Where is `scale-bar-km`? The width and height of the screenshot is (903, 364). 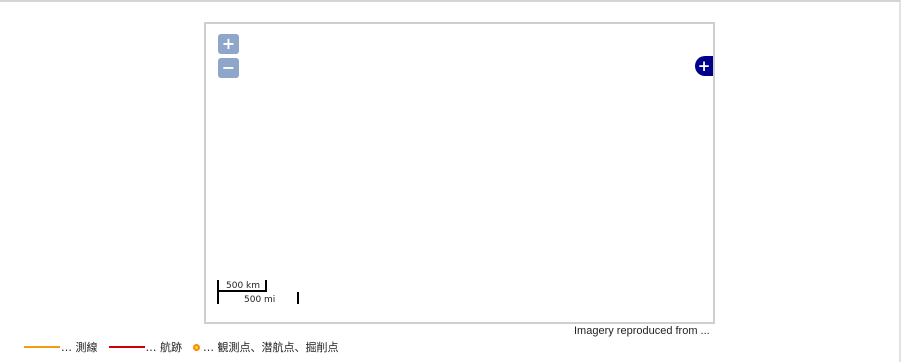
scale-bar-km is located at coordinates (242, 286).